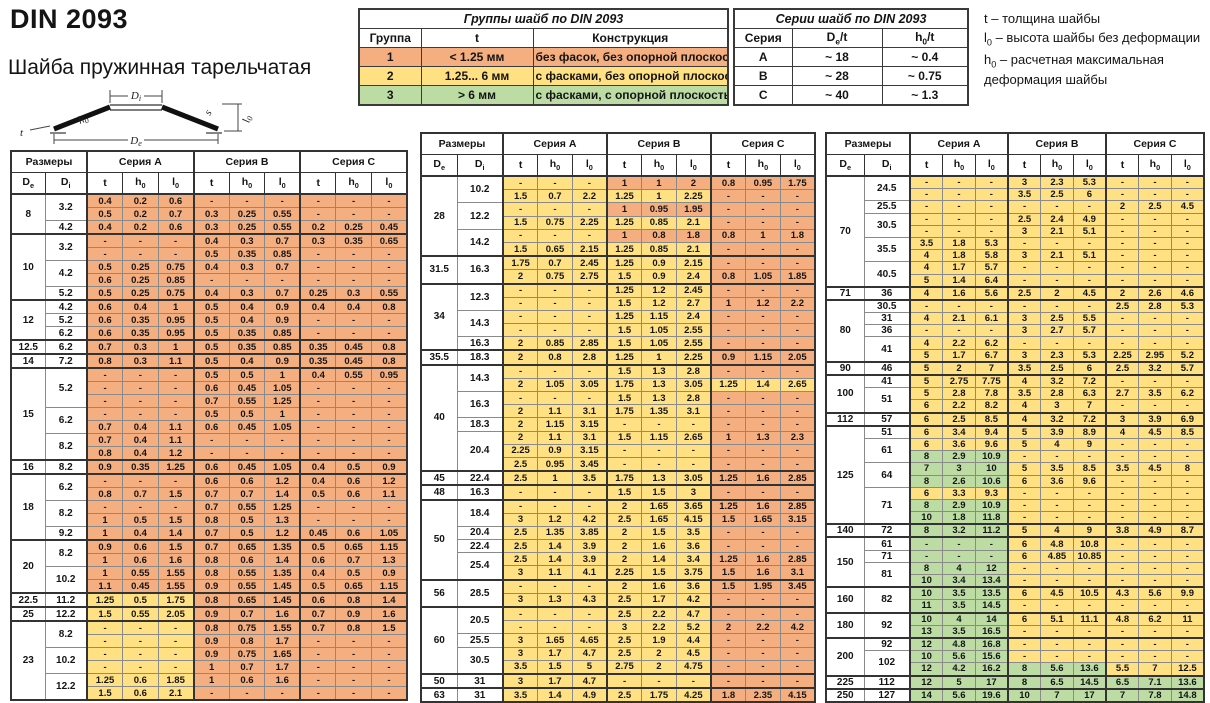  I want to click on di-cell: 7.2, so click(66, 361).